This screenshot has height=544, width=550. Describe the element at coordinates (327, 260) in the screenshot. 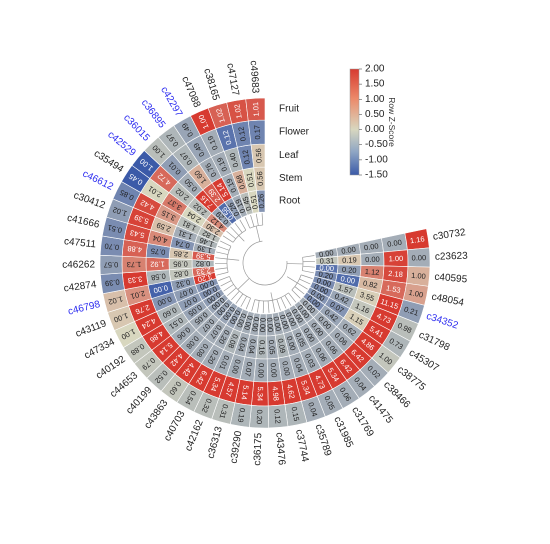

I see `cell-value-label: 0.31` at that location.